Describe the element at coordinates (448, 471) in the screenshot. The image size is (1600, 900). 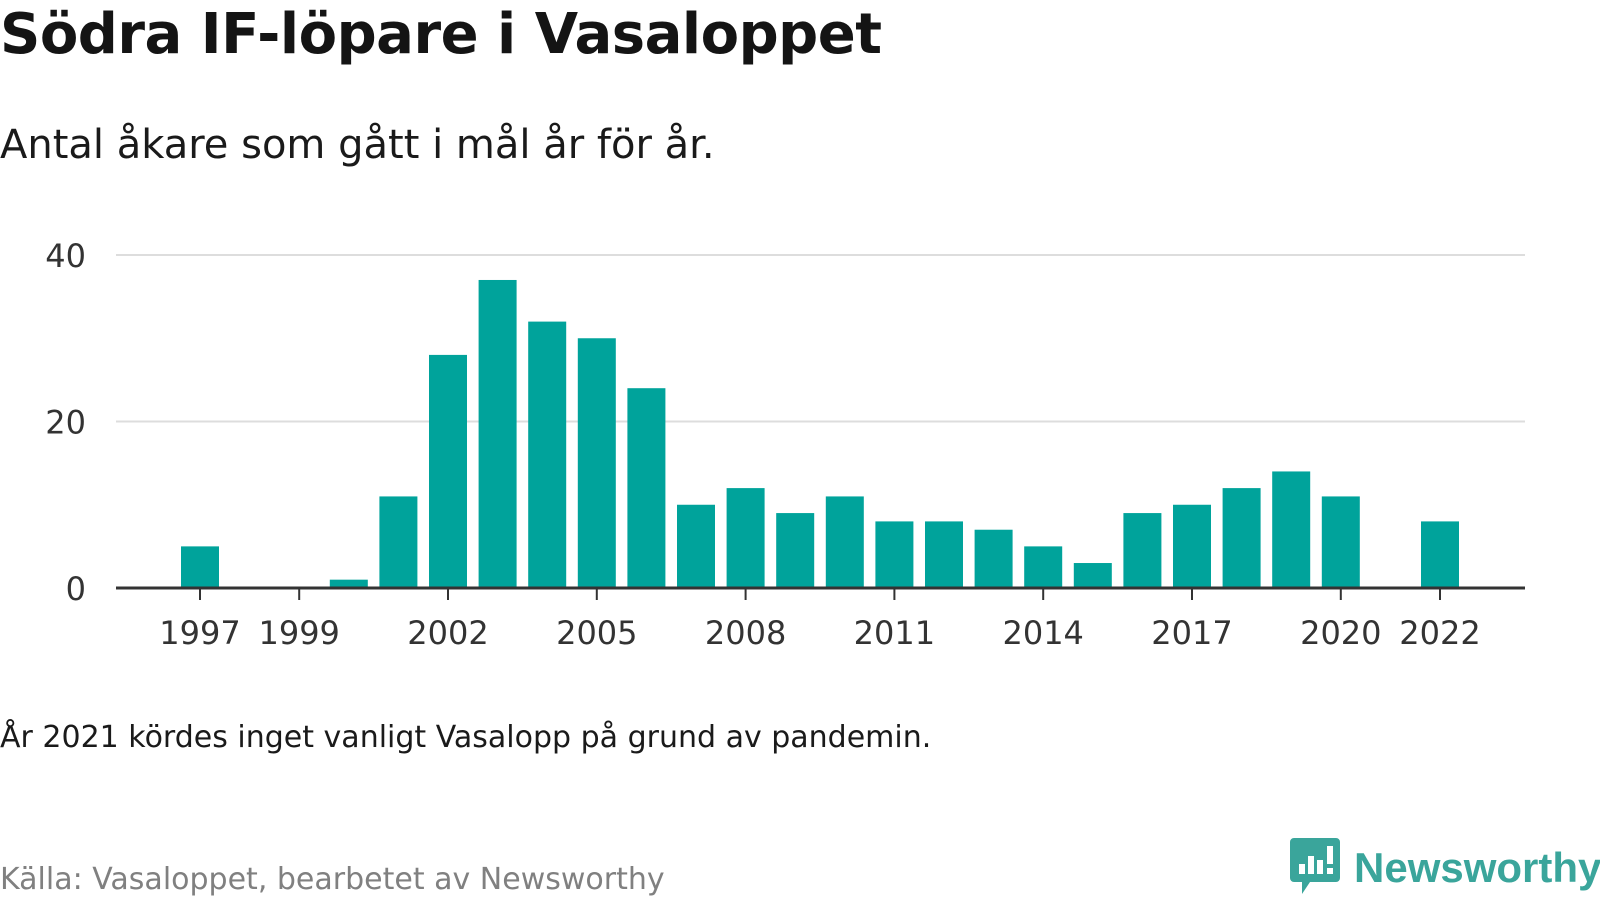
I see `bar-2002` at that location.